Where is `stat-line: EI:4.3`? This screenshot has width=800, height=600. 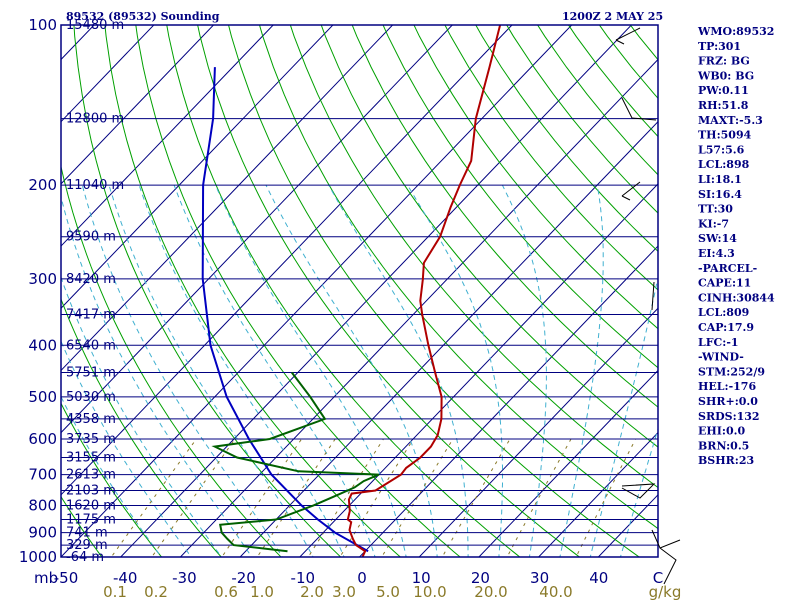 stat-line: EI:4.3 is located at coordinates (716, 253).